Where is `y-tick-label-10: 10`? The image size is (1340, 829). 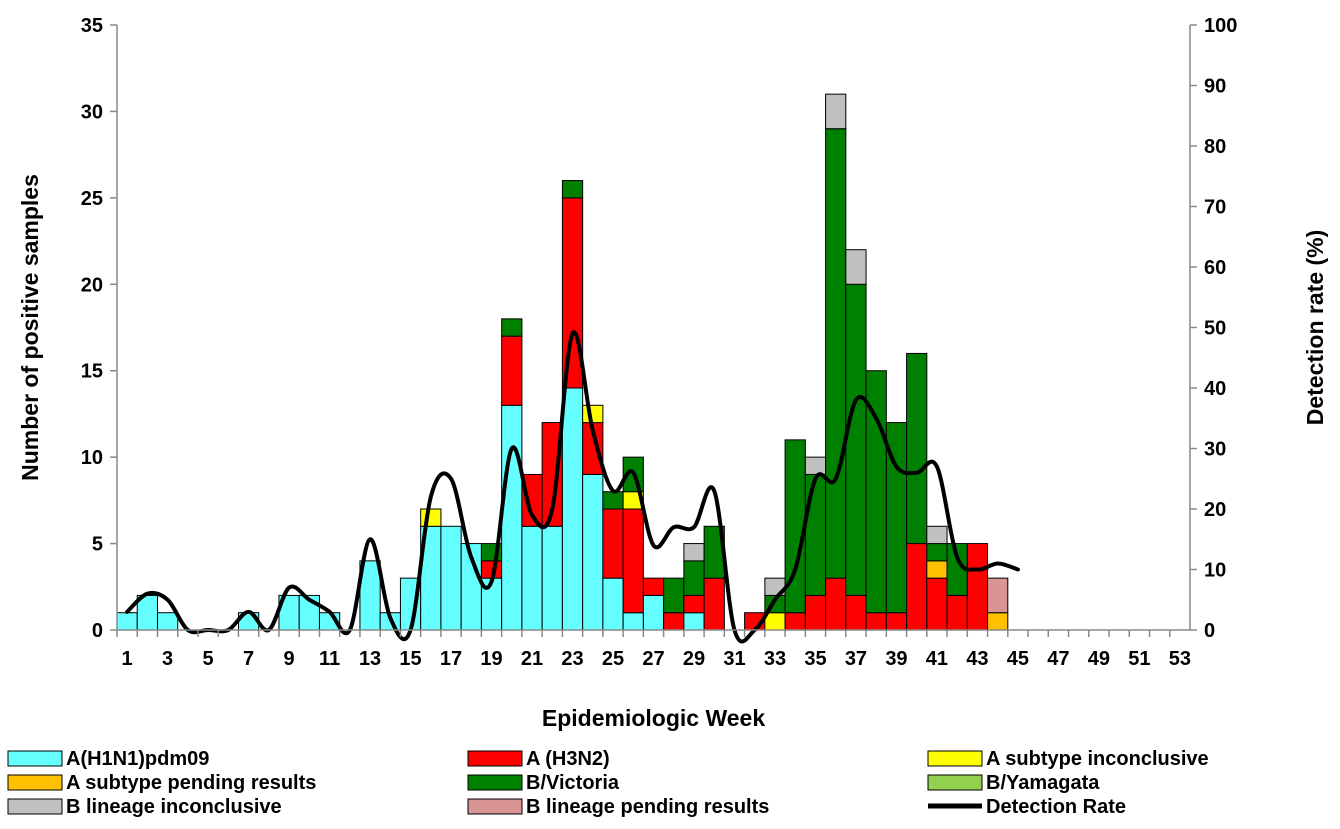
y-tick-label-10: 10 is located at coordinates (92, 458).